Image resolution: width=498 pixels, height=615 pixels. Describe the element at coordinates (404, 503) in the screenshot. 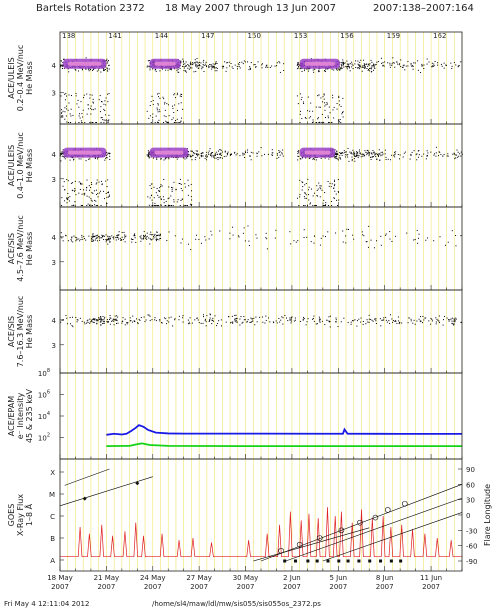

I see `flare-event-circle` at that location.